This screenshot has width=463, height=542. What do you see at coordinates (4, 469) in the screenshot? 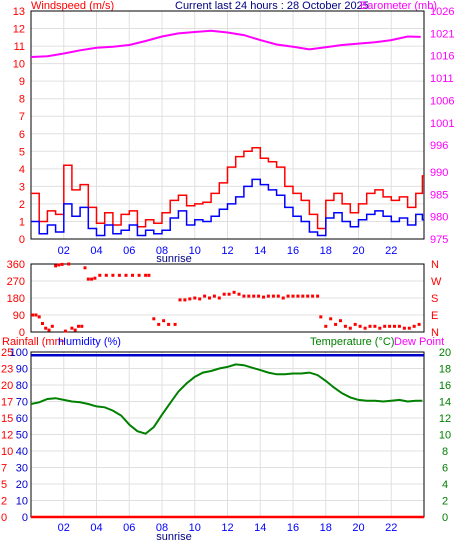
I see `rainfall-tick-label: 7` at bounding box center [4, 469].